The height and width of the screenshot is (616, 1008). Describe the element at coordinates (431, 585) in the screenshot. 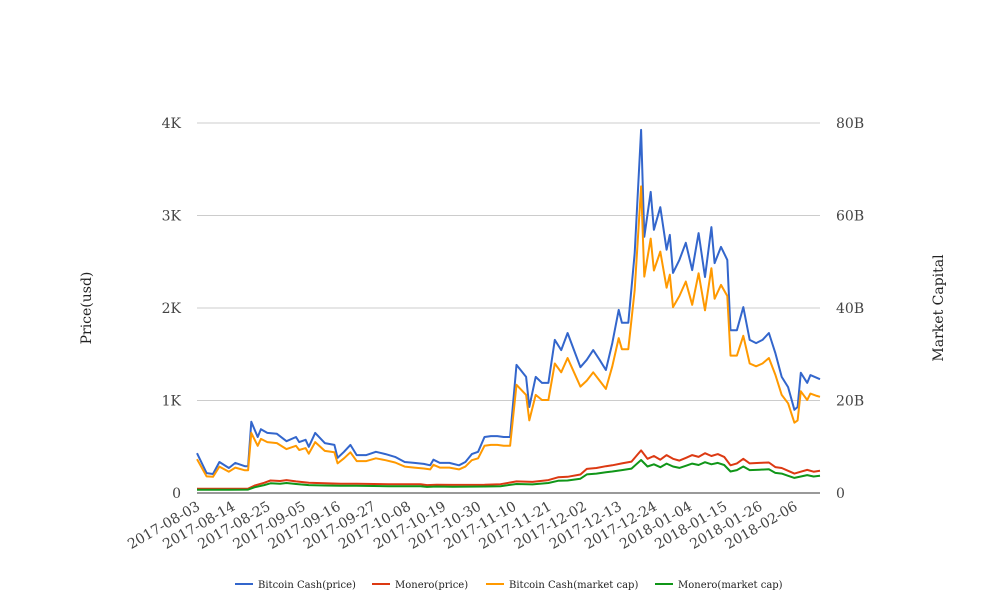

I see `legend-label: Monero(price)` at that location.